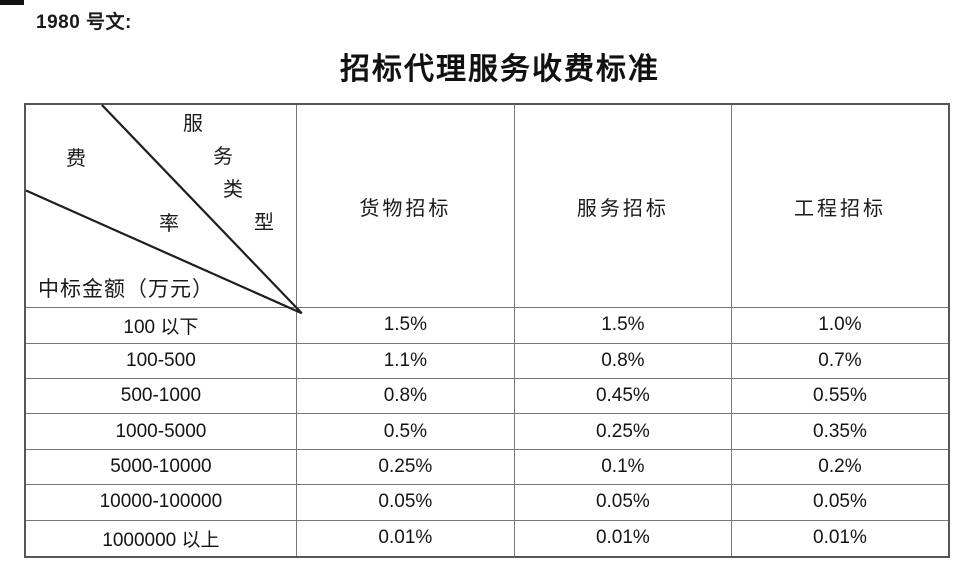 This screenshot has height=581, width=976. I want to click on row-range-label: 500-1000, so click(161, 397).